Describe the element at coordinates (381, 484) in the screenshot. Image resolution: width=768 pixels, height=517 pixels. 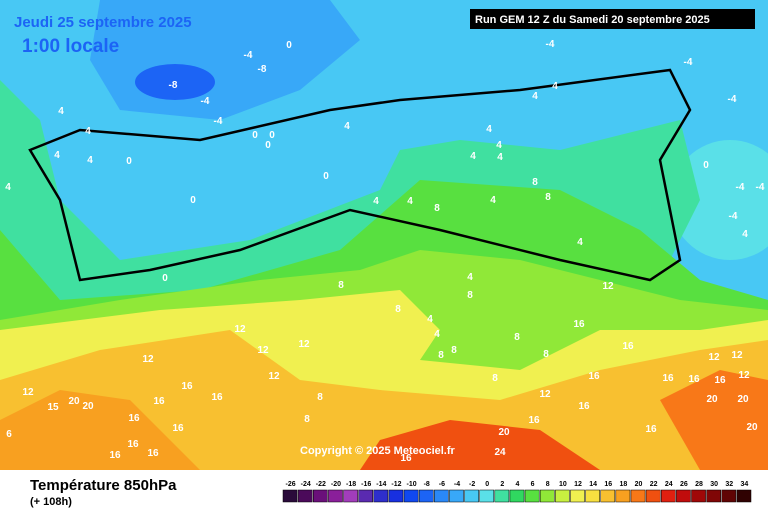
I see `legend-label: -14` at that location.